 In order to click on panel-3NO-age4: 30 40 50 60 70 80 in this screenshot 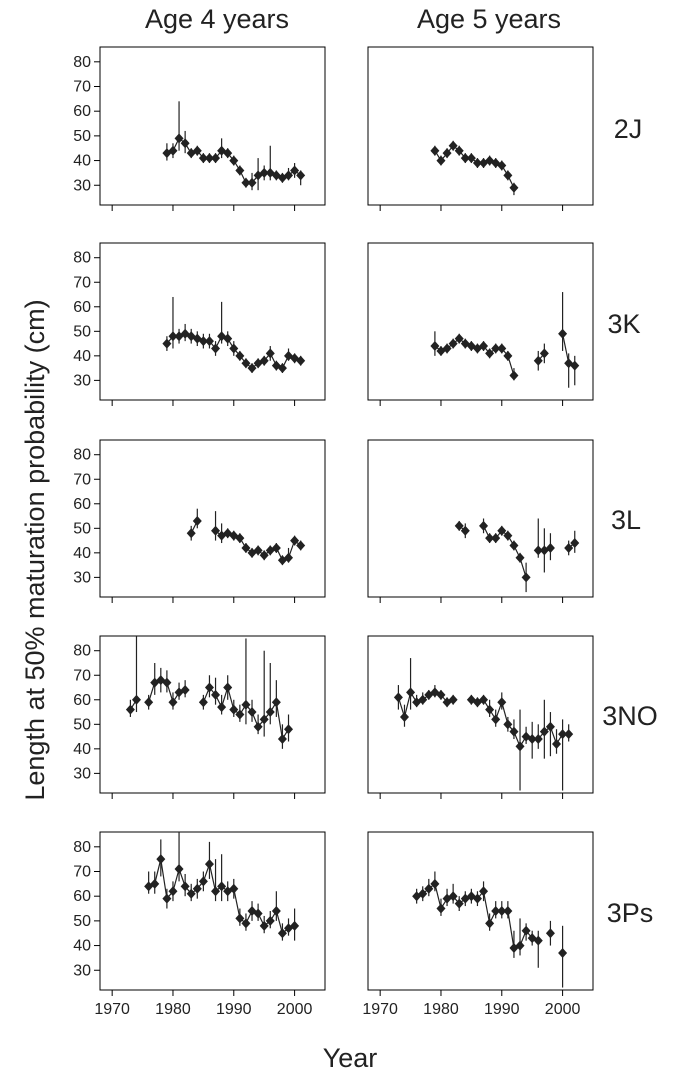, I will do `click(199, 717)`.